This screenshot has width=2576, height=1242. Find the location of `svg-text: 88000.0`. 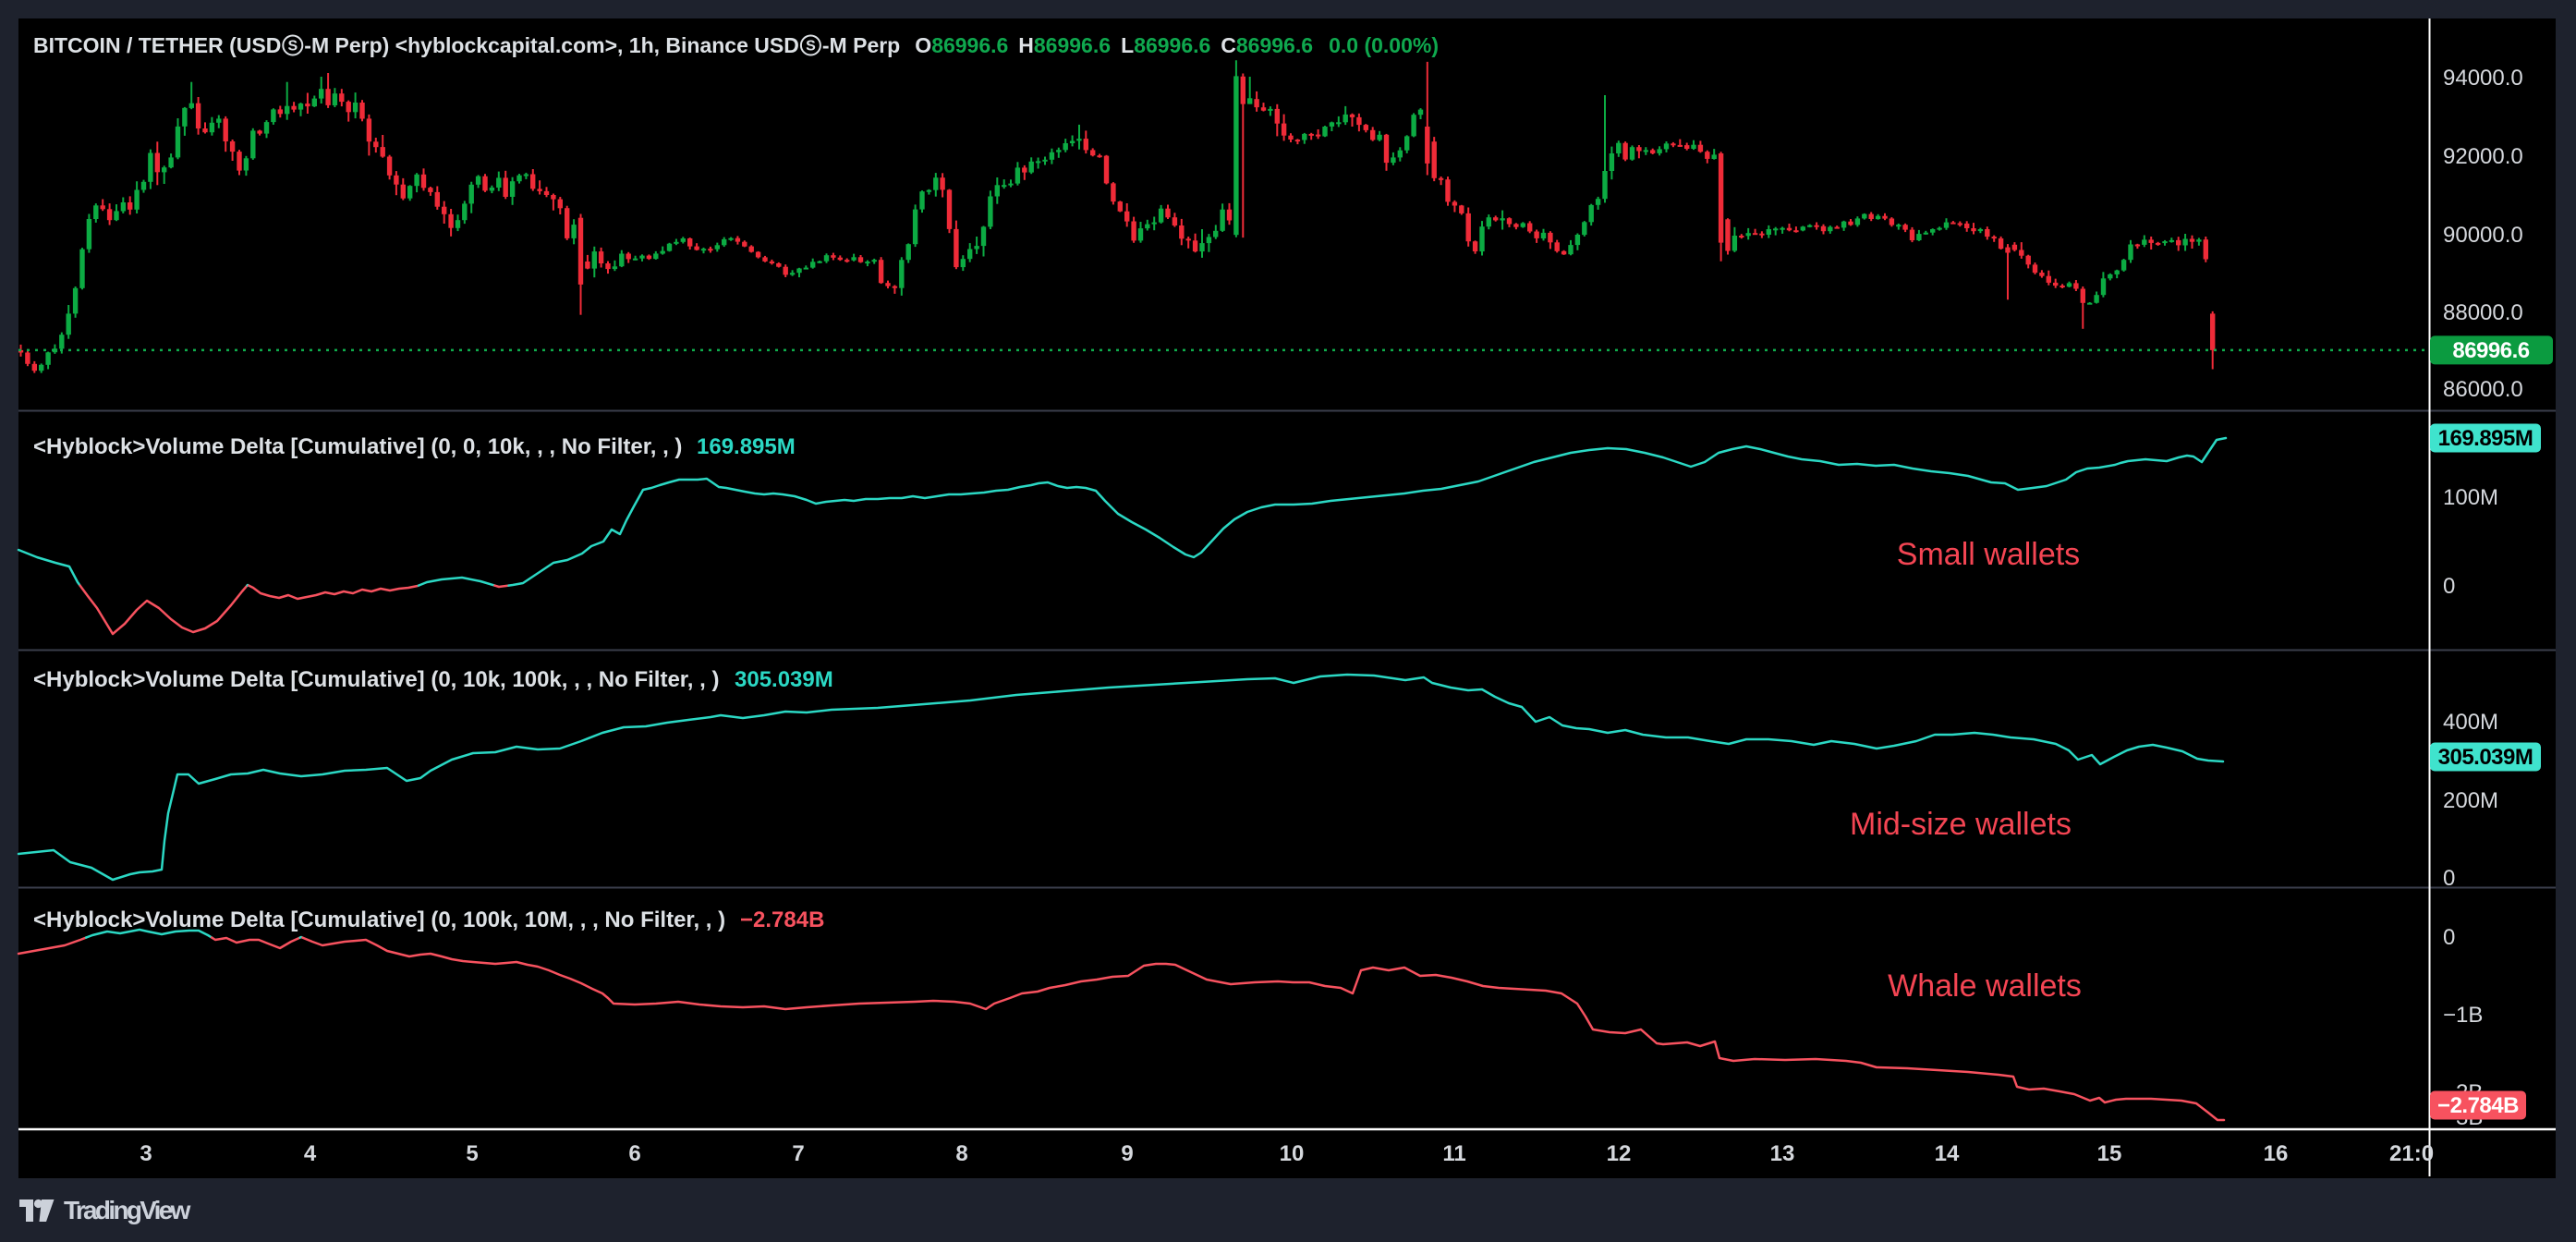

svg-text: 88000.0 is located at coordinates (2483, 312).